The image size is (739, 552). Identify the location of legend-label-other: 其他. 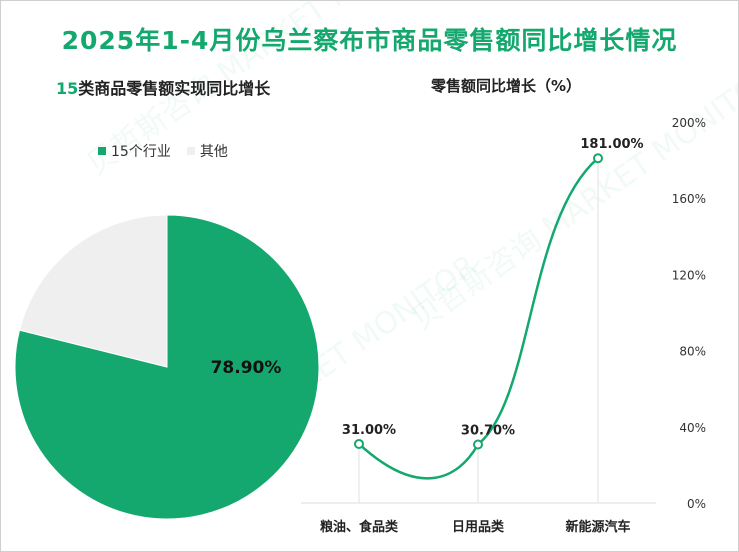
(213, 152).